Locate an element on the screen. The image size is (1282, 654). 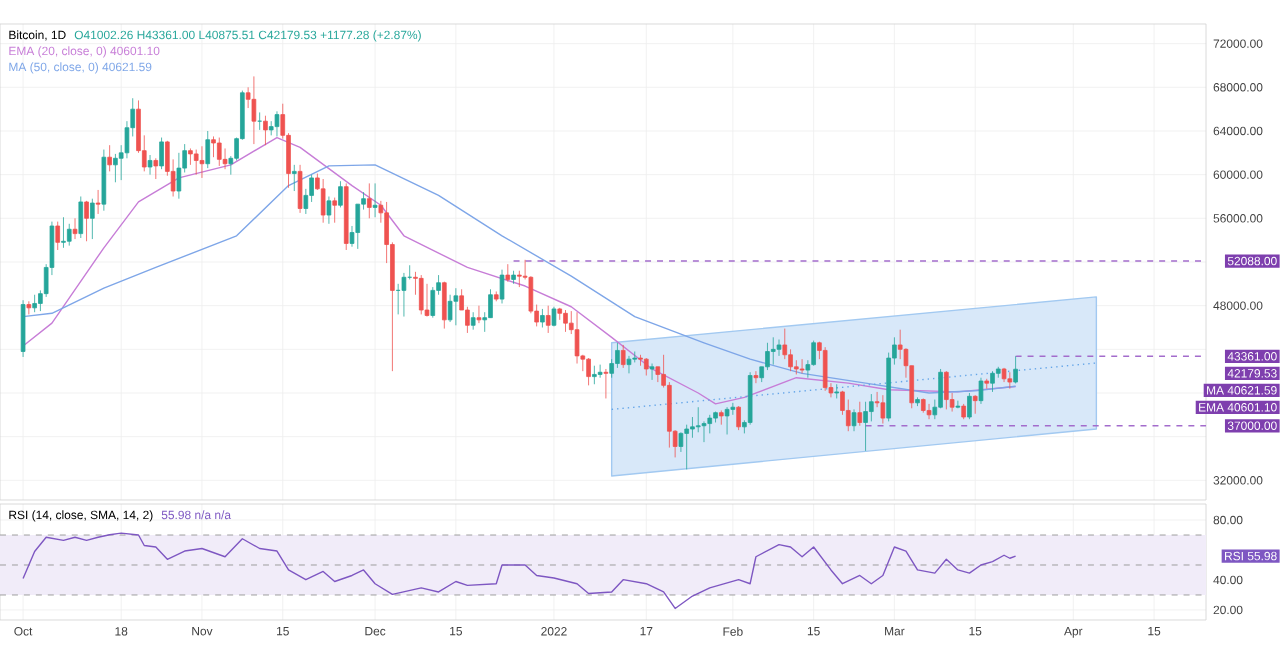
line-series is located at coordinates (519, 571).